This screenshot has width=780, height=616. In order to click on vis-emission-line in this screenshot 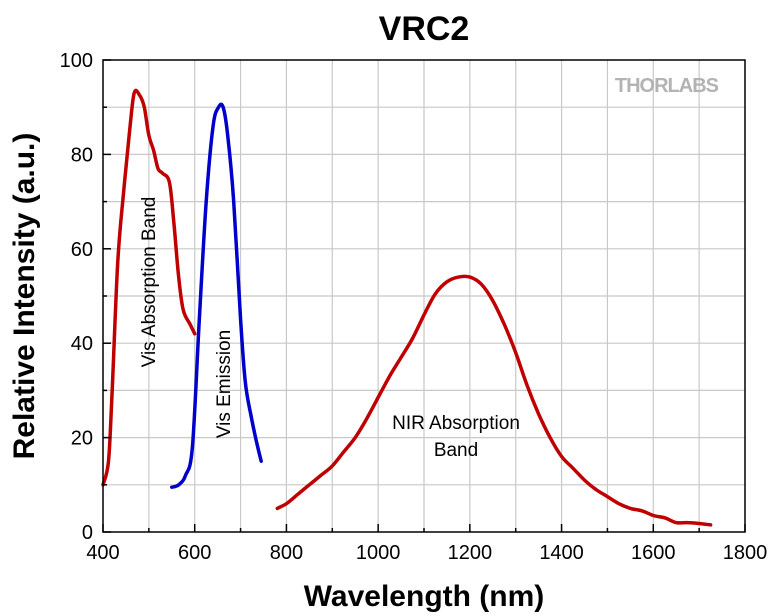, I will do `click(216, 295)`.